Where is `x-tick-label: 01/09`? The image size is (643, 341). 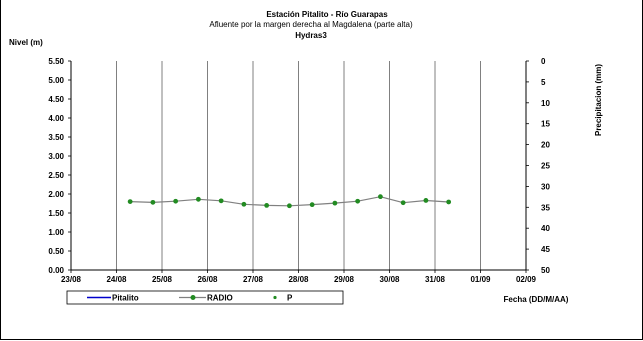 x-tick-label: 01/09 is located at coordinates (480, 279).